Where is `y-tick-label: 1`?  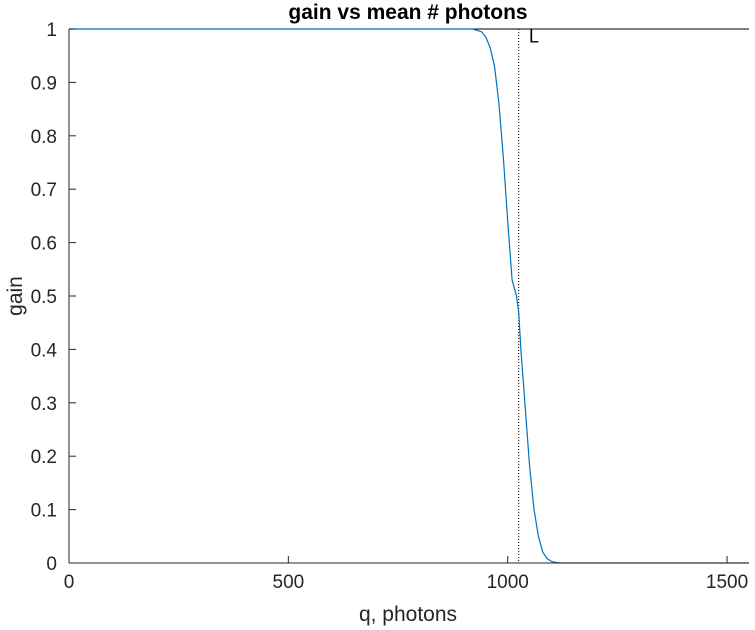 y-tick-label: 1 is located at coordinates (51, 30).